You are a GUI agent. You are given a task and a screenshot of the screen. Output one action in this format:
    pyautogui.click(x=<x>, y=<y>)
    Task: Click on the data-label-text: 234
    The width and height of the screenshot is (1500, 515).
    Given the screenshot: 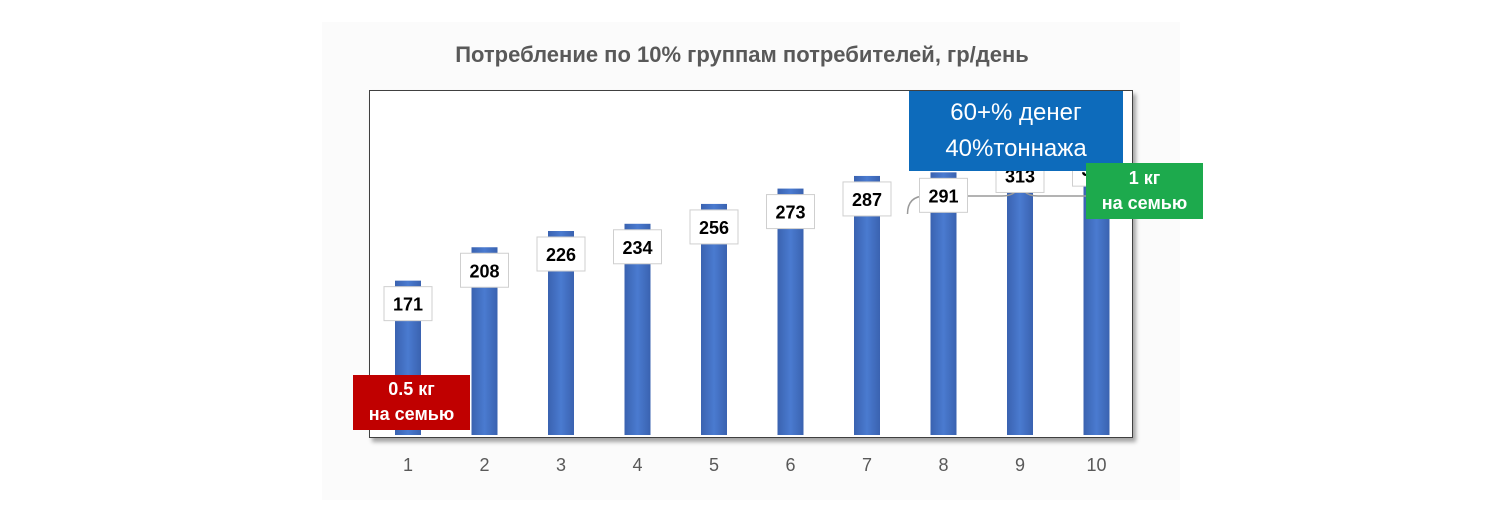 What is the action you would take?
    pyautogui.click(x=637, y=248)
    